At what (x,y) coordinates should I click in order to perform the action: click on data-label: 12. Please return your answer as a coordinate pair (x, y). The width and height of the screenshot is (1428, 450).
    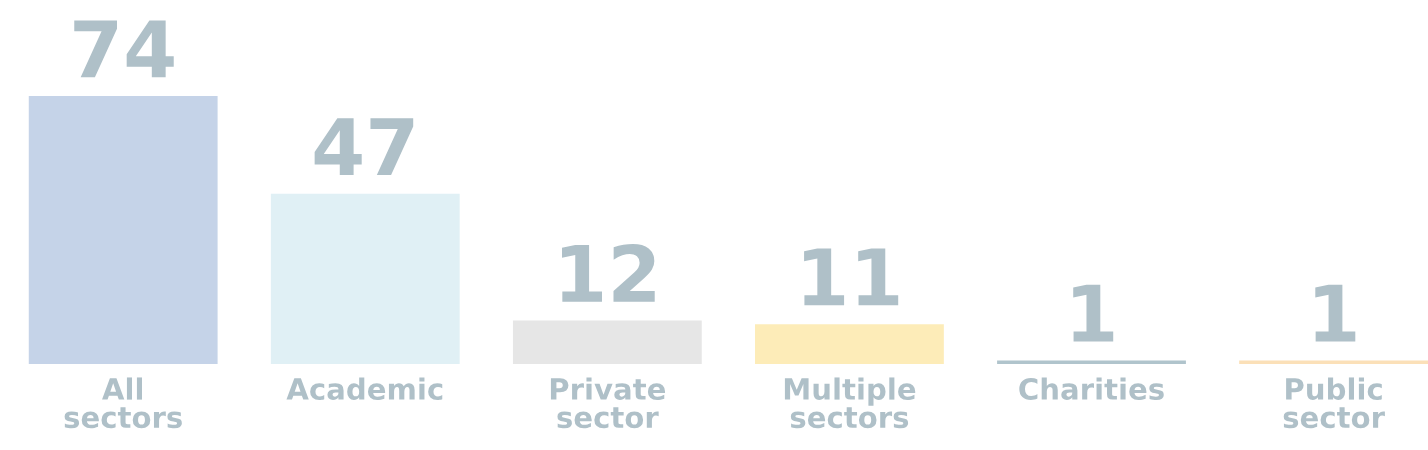
    Looking at the image, I should click on (608, 272).